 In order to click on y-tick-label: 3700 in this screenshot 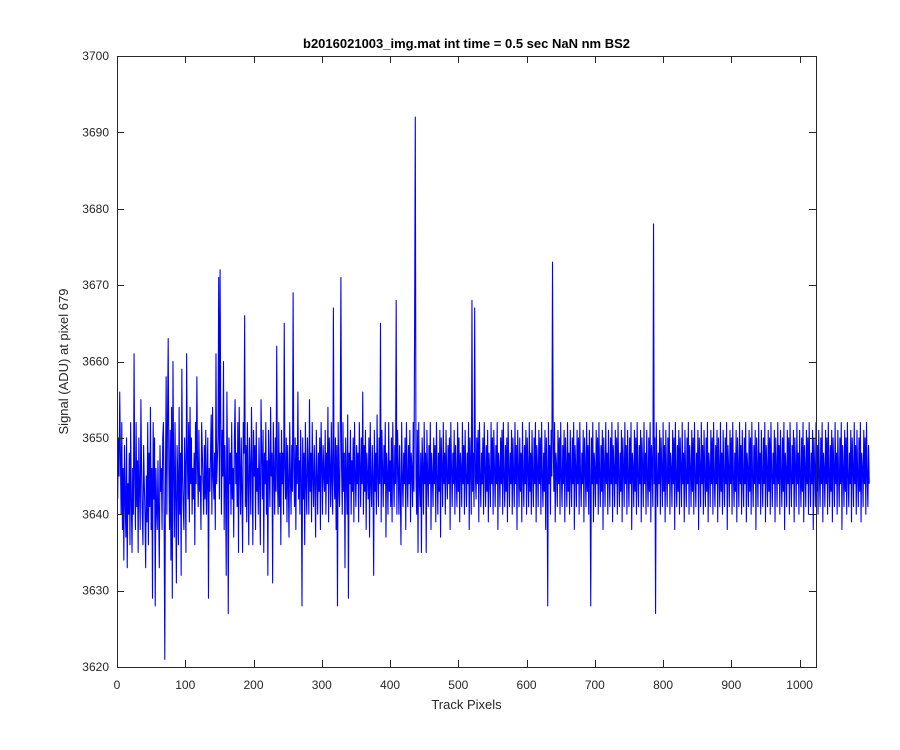, I will do `click(95, 56)`.